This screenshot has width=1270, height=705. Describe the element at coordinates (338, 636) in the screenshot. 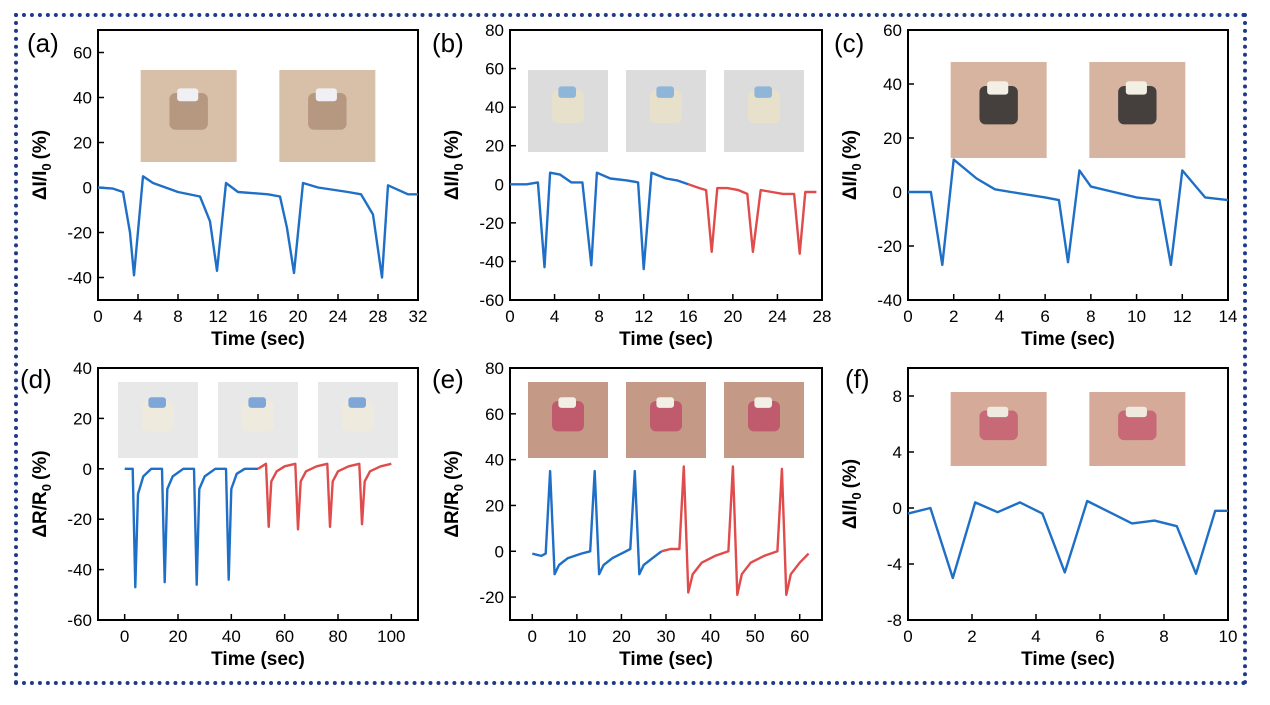

I see `x-tick-label: 80` at that location.